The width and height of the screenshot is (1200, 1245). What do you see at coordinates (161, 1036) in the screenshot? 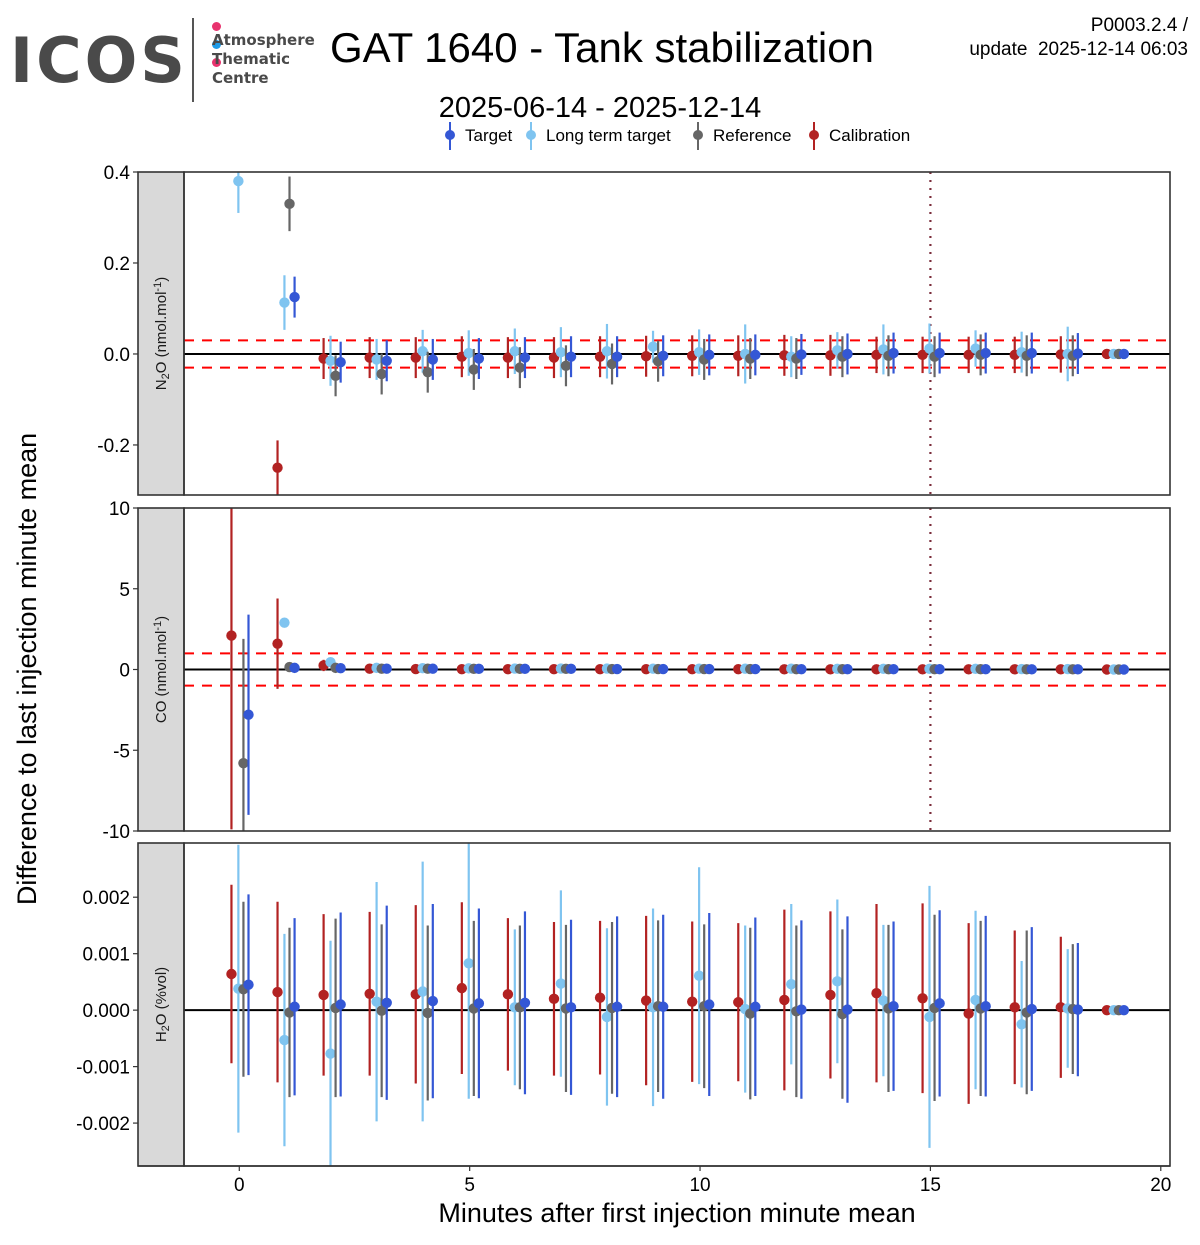
I see `strip-label-part: H` at bounding box center [161, 1036].